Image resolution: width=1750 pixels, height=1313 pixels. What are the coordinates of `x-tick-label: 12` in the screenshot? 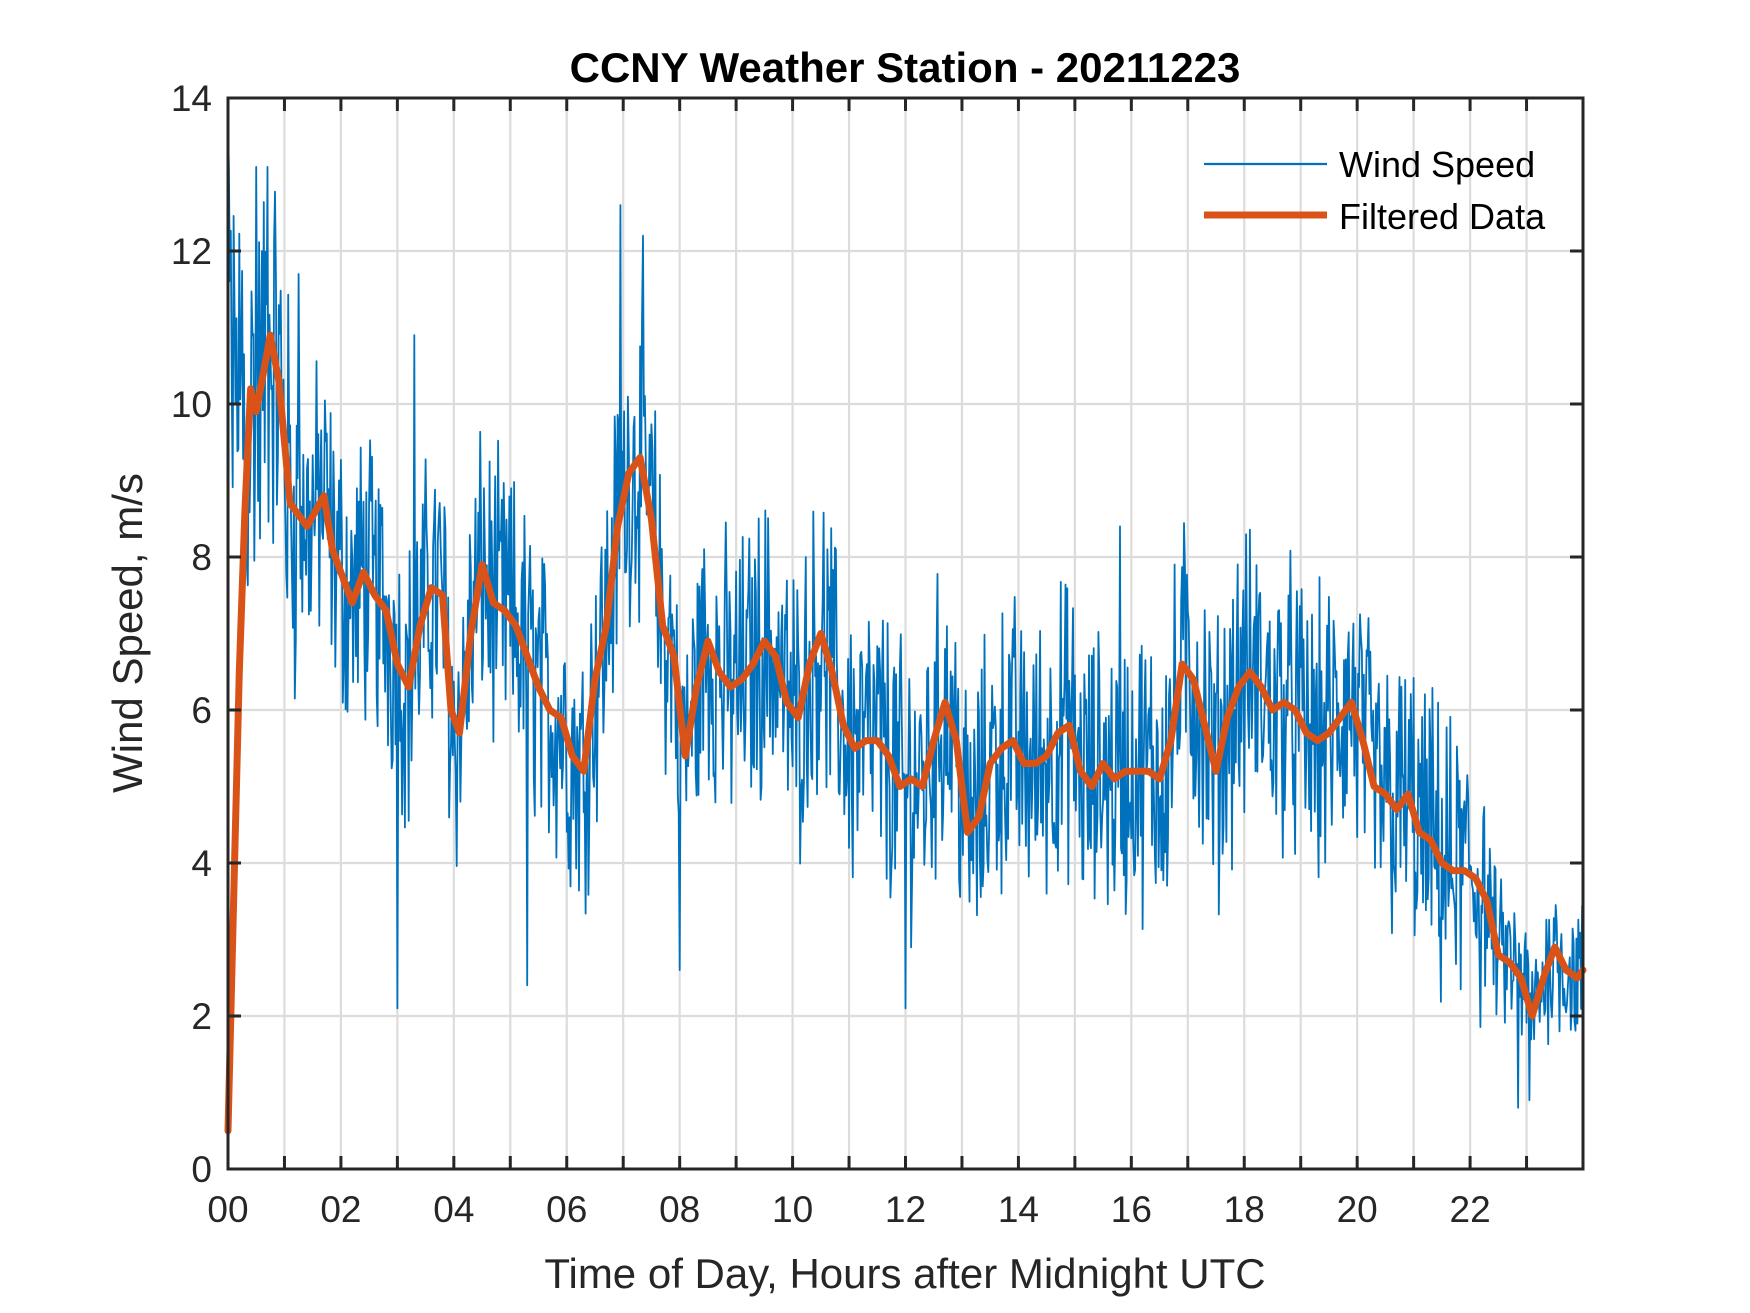 It's located at (905, 1209).